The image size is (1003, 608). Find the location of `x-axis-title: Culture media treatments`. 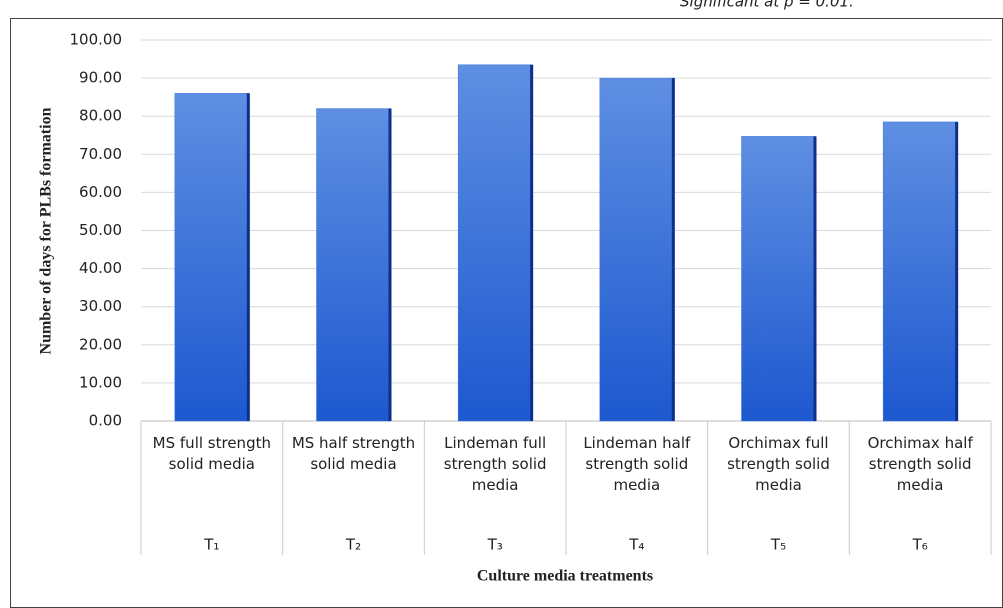

x-axis-title: Culture media treatments is located at coordinates (565, 576).